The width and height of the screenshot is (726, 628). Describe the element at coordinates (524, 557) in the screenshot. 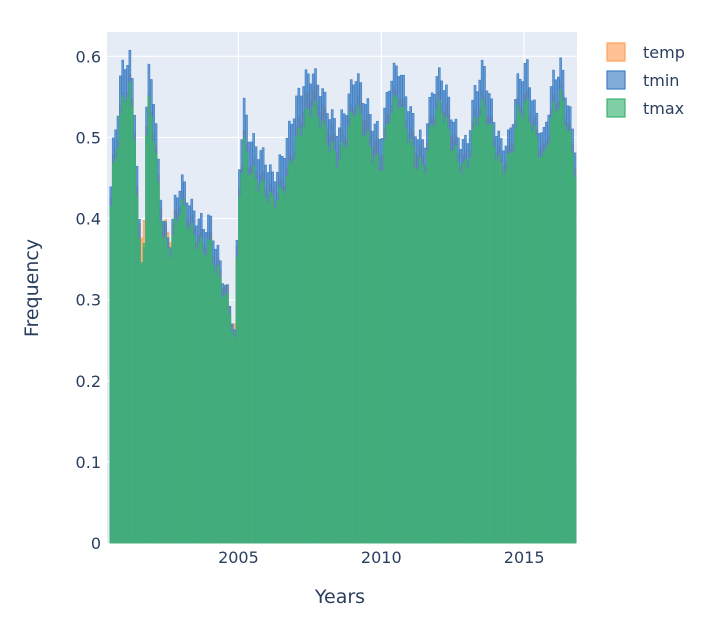

I see `x-tick-label: 2015` at that location.